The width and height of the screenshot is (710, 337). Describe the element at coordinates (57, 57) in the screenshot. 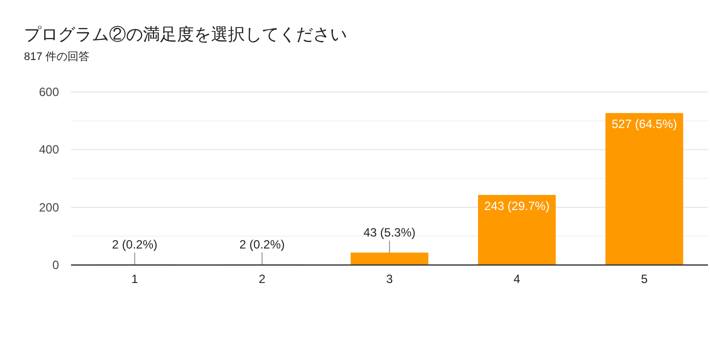

I see `subtitle: 817 件の回答` at that location.